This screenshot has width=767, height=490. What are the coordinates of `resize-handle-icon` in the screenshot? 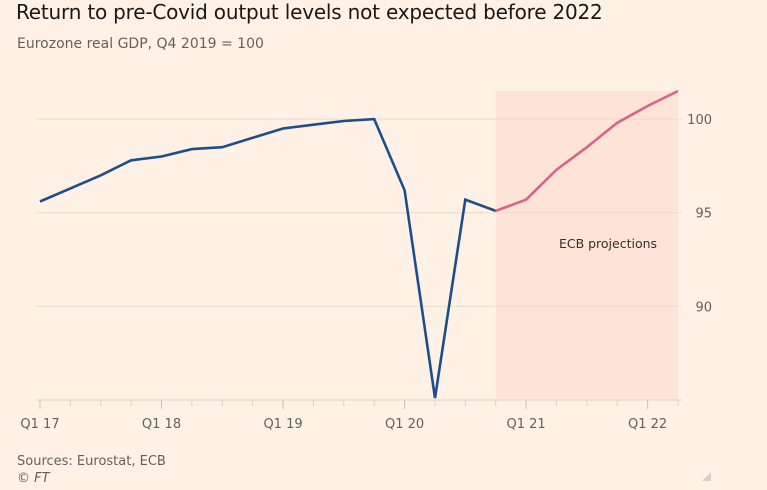 It's located at (706, 476).